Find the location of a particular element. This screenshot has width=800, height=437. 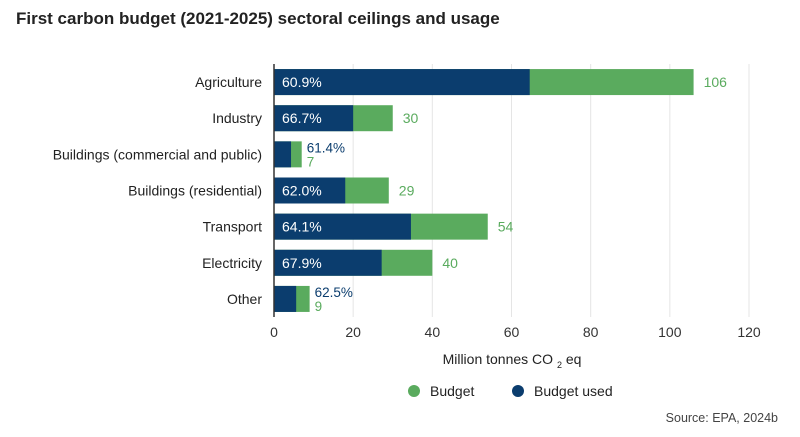

category-label: Transport is located at coordinates (233, 227).